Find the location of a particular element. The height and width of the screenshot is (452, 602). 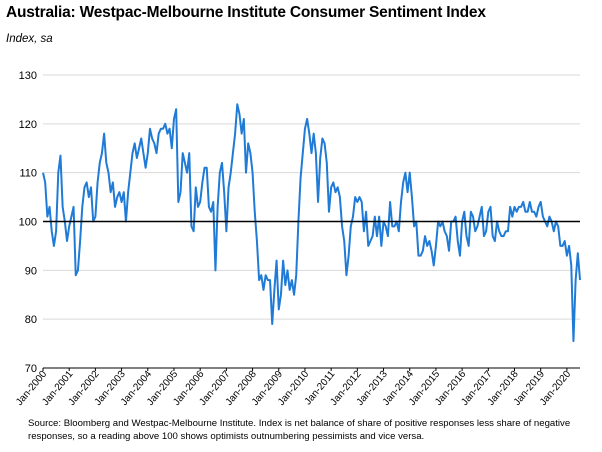

y-tick-label: 120 is located at coordinates (28, 125).